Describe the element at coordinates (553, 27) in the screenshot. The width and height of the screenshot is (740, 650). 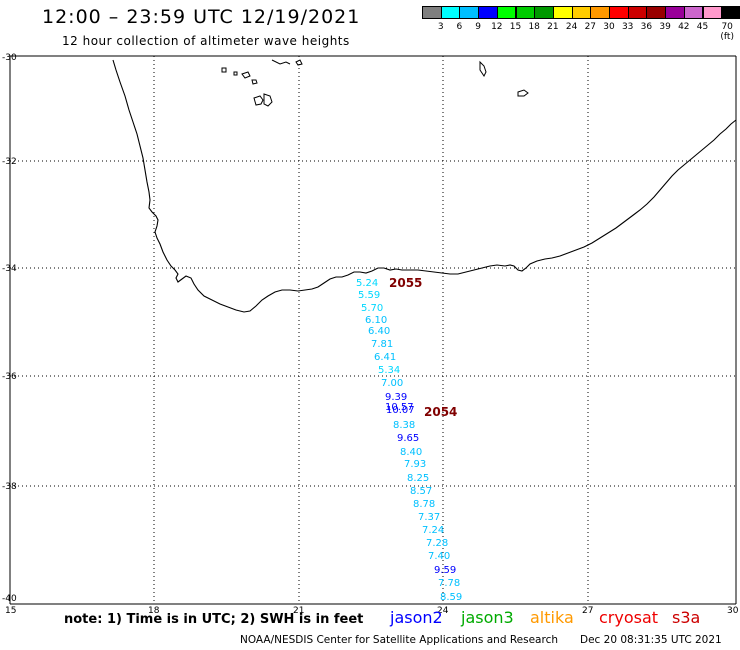
I see `legend-label: 21` at that location.